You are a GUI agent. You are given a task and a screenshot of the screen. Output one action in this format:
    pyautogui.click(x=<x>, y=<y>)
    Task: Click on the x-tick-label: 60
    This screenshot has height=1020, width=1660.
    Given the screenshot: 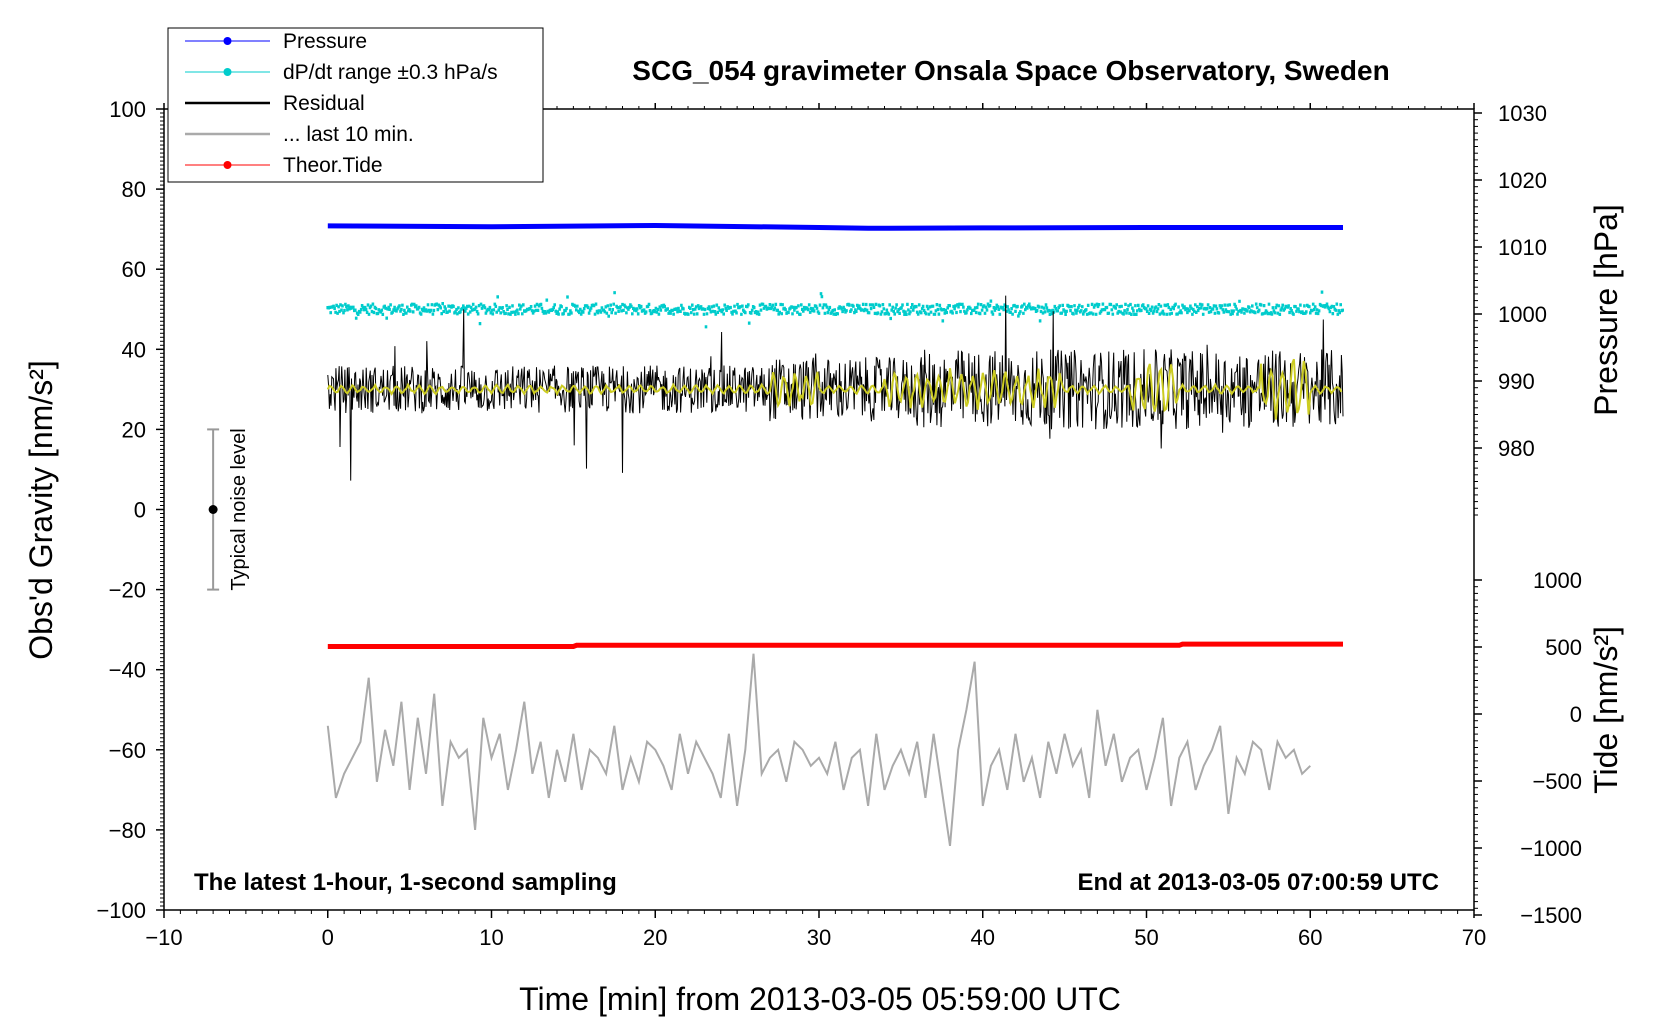 What is the action you would take?
    pyautogui.click(x=1310, y=937)
    